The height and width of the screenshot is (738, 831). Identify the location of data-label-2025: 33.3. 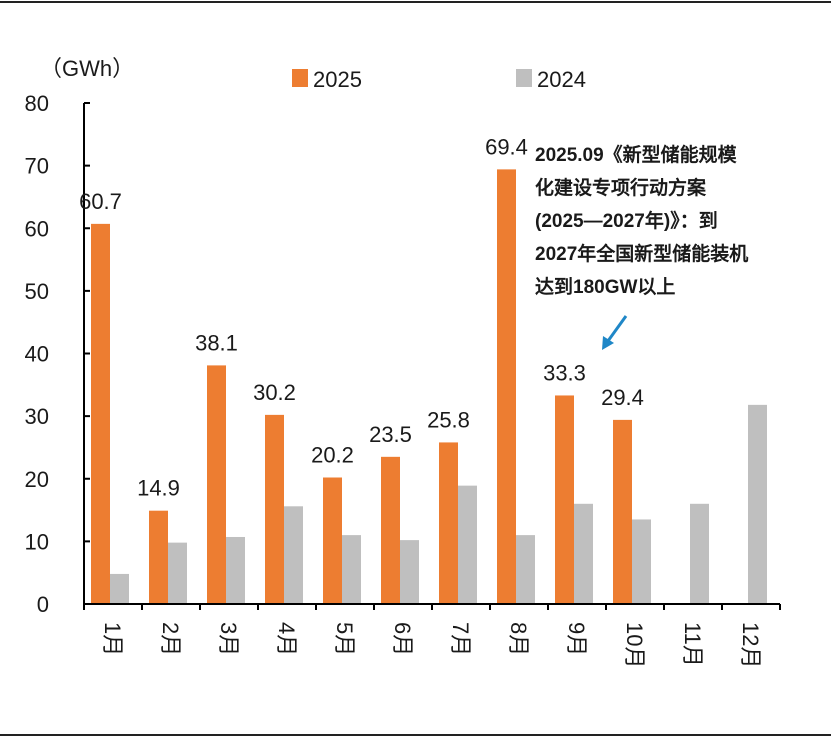
(564, 372).